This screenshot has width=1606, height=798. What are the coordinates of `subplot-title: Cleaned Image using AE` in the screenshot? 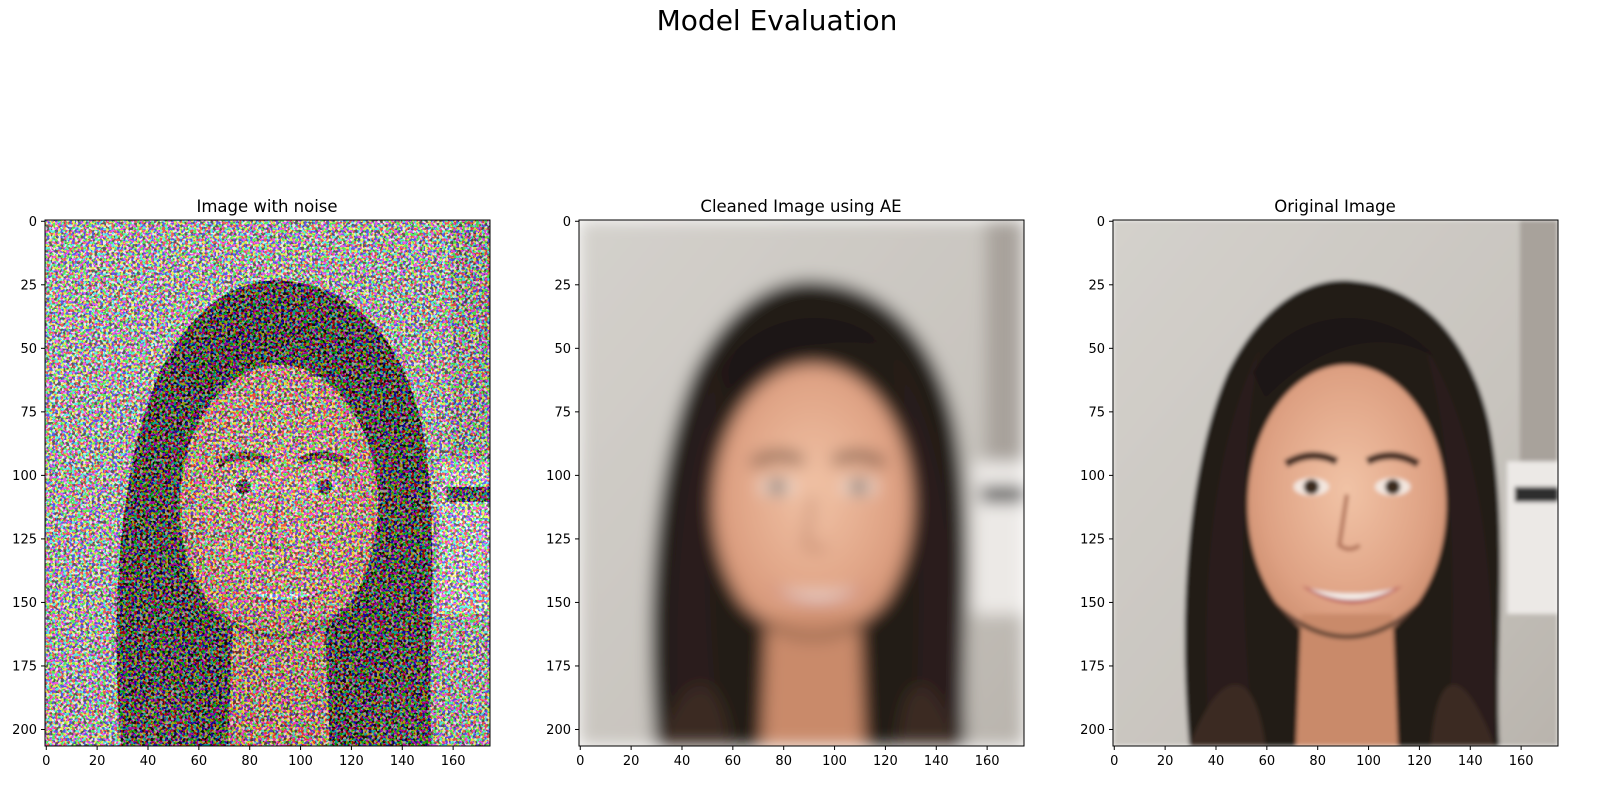 It's located at (800, 206).